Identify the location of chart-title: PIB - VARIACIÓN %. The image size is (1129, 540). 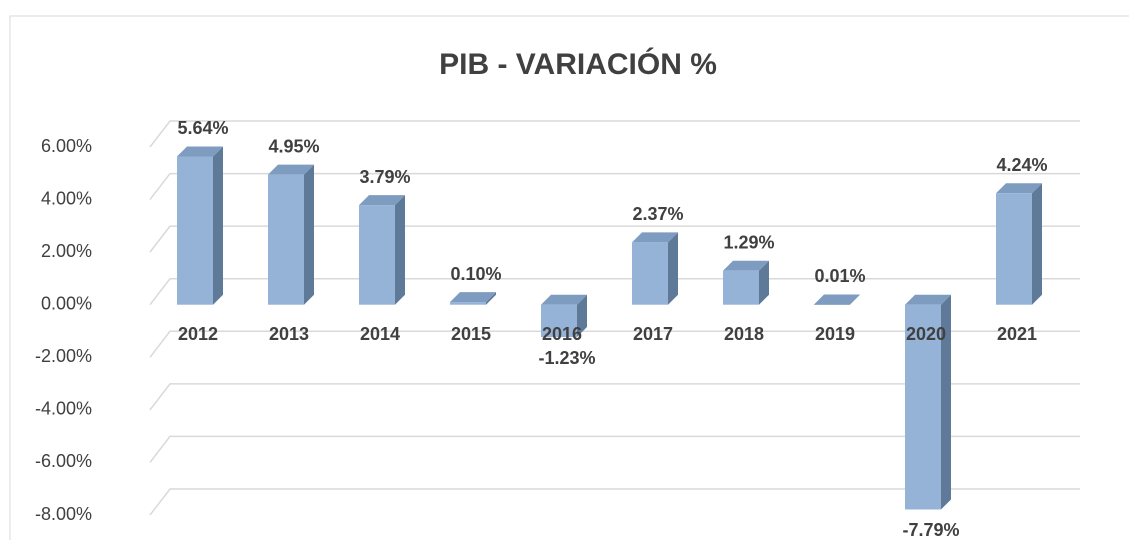
(578, 64).